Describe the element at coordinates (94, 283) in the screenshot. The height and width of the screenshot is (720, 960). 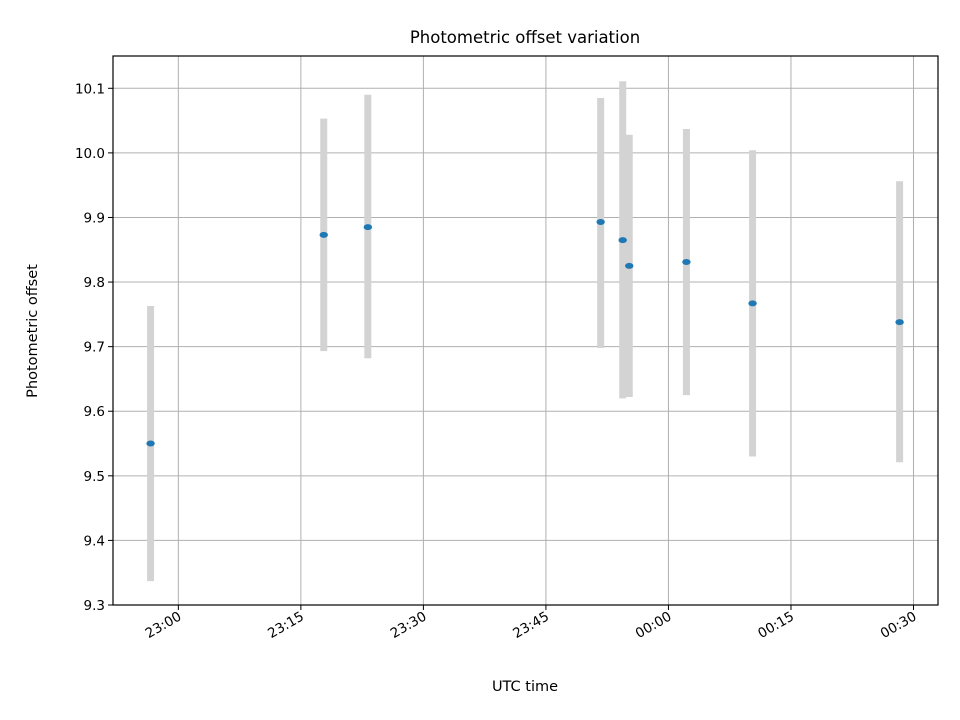
I see `y-tick-label: 9.8` at that location.